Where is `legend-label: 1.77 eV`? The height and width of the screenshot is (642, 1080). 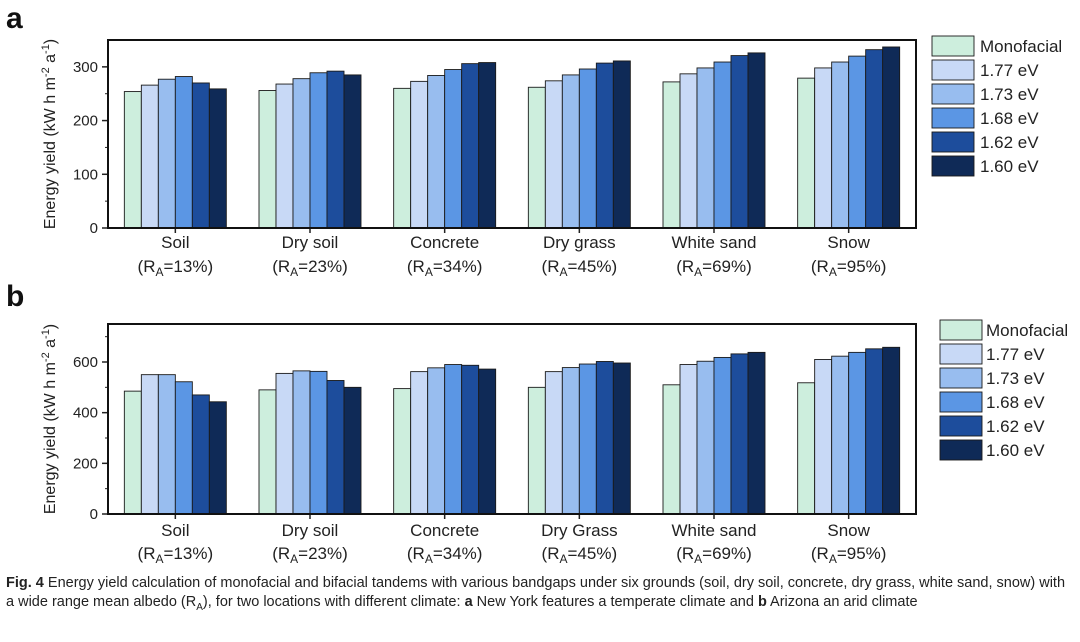
legend-label: 1.77 eV is located at coordinates (1009, 70).